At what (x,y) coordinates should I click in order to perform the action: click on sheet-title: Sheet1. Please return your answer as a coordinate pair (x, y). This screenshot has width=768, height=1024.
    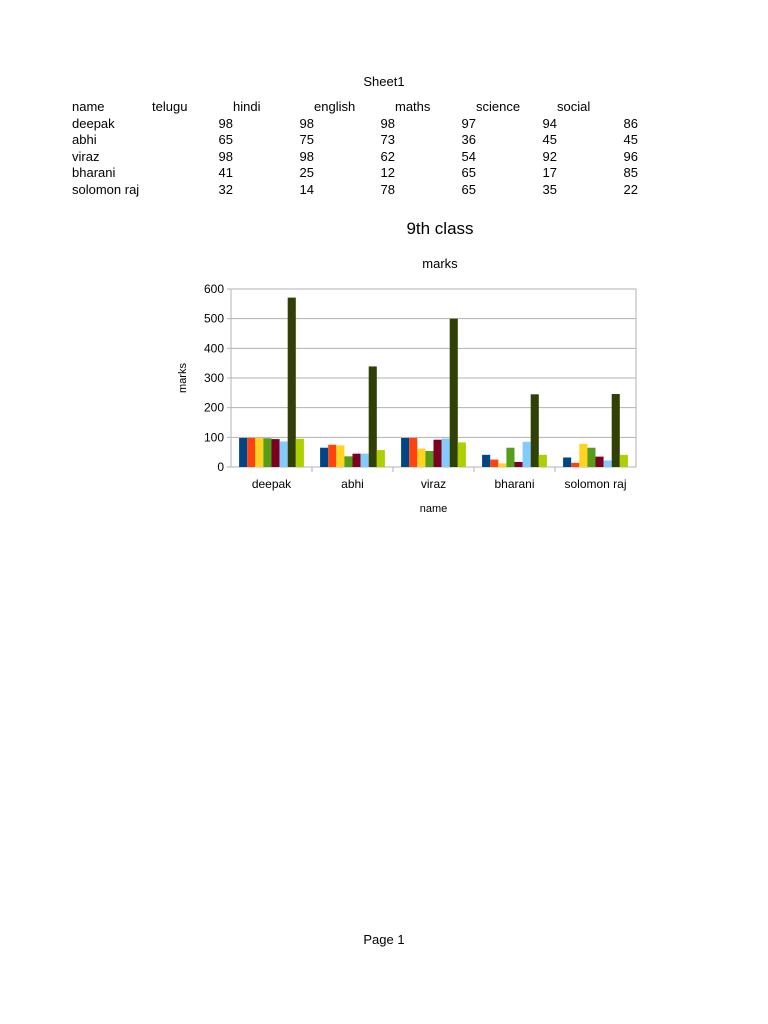
    Looking at the image, I should click on (384, 81).